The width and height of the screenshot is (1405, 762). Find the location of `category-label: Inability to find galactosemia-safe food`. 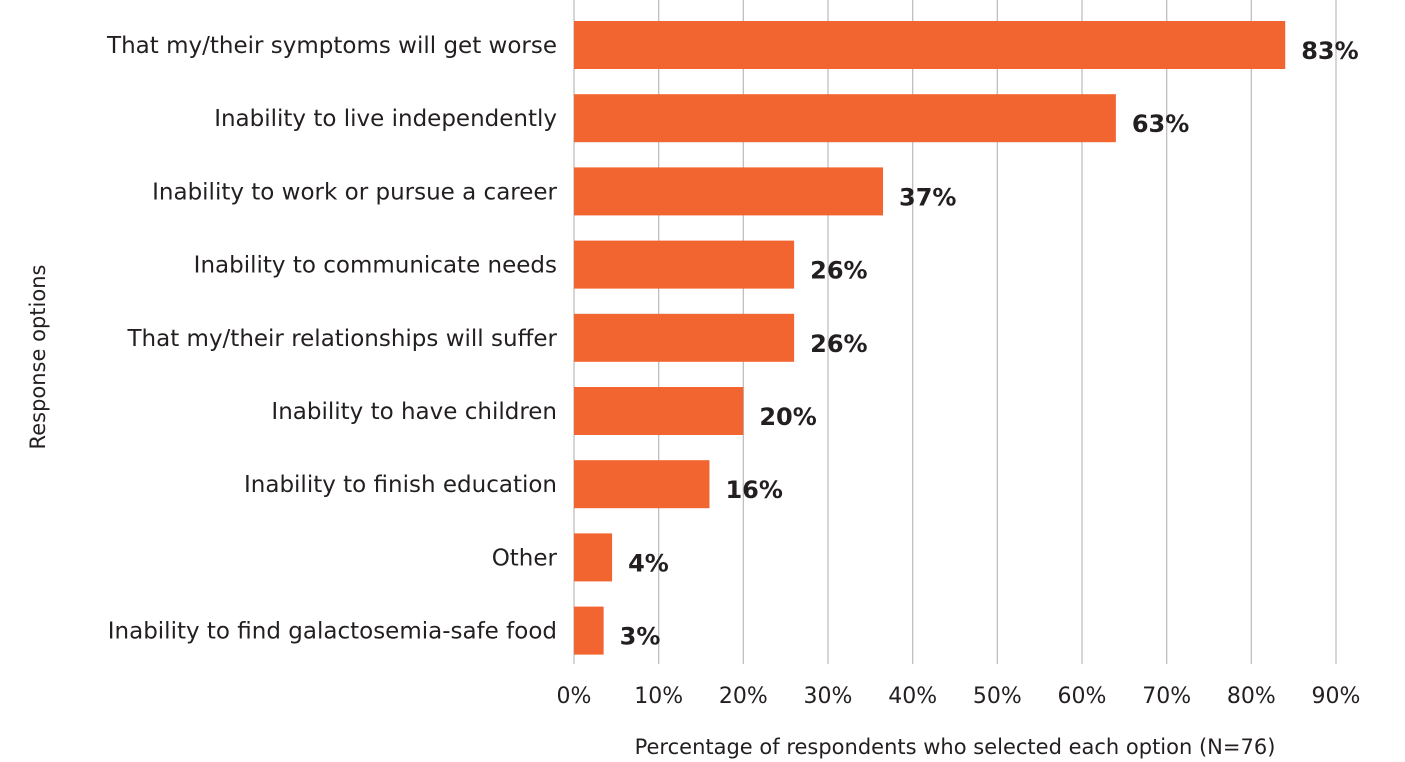

category-label: Inability to find galactosemia-safe food is located at coordinates (332, 632).